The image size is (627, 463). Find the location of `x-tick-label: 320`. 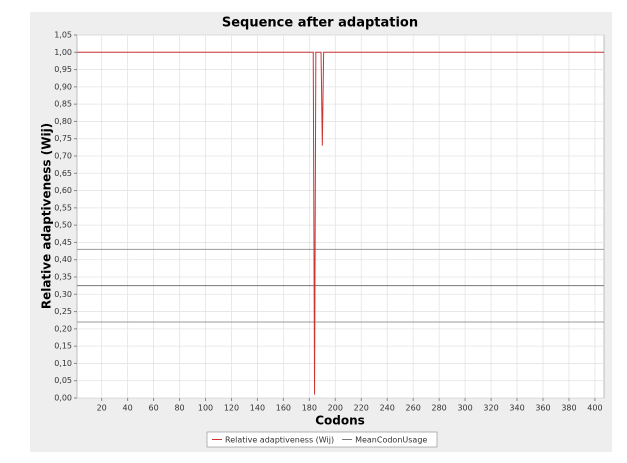

x-tick-label: 320 is located at coordinates (490, 408).